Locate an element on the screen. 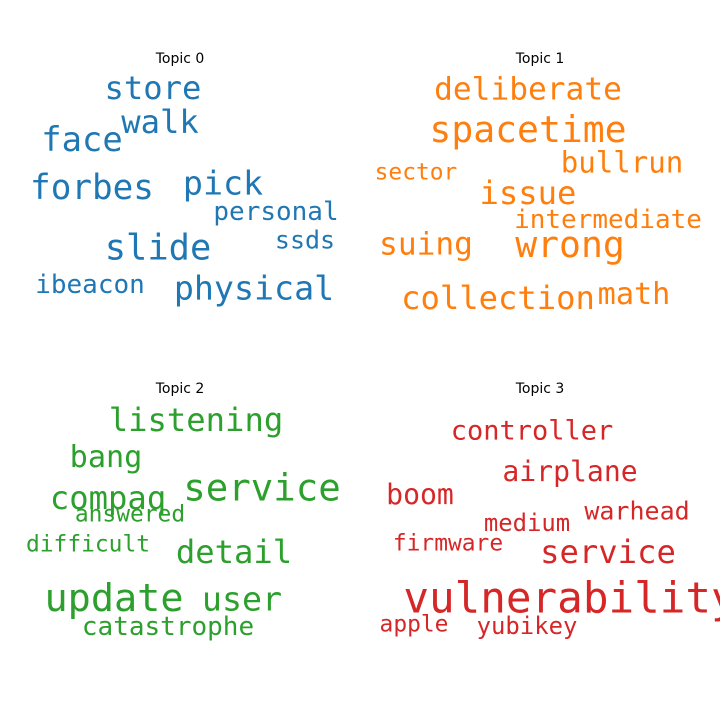 Image resolution: width=720 pixels, height=720 pixels. wordcloud-word: deliberate is located at coordinates (528, 89).